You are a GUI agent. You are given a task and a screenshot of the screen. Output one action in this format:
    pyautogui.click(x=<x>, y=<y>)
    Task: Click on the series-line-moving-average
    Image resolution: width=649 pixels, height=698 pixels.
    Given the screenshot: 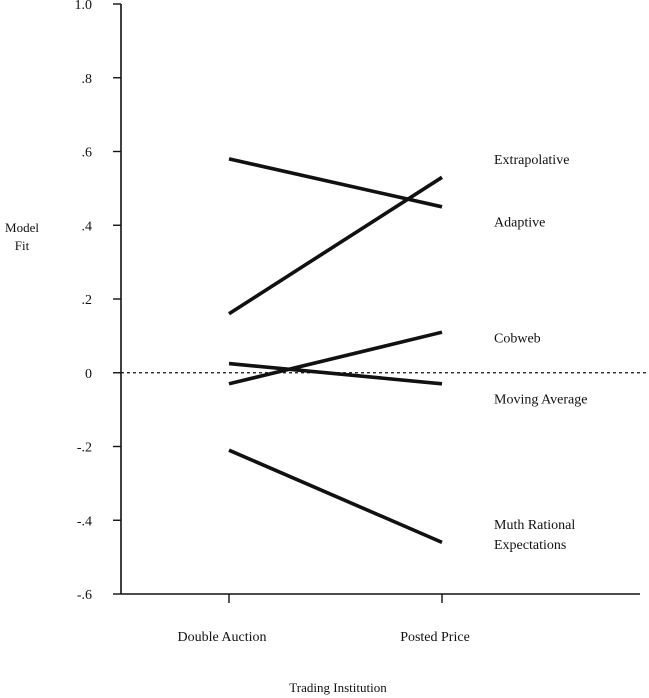 What is the action you would take?
    pyautogui.click(x=335, y=373)
    